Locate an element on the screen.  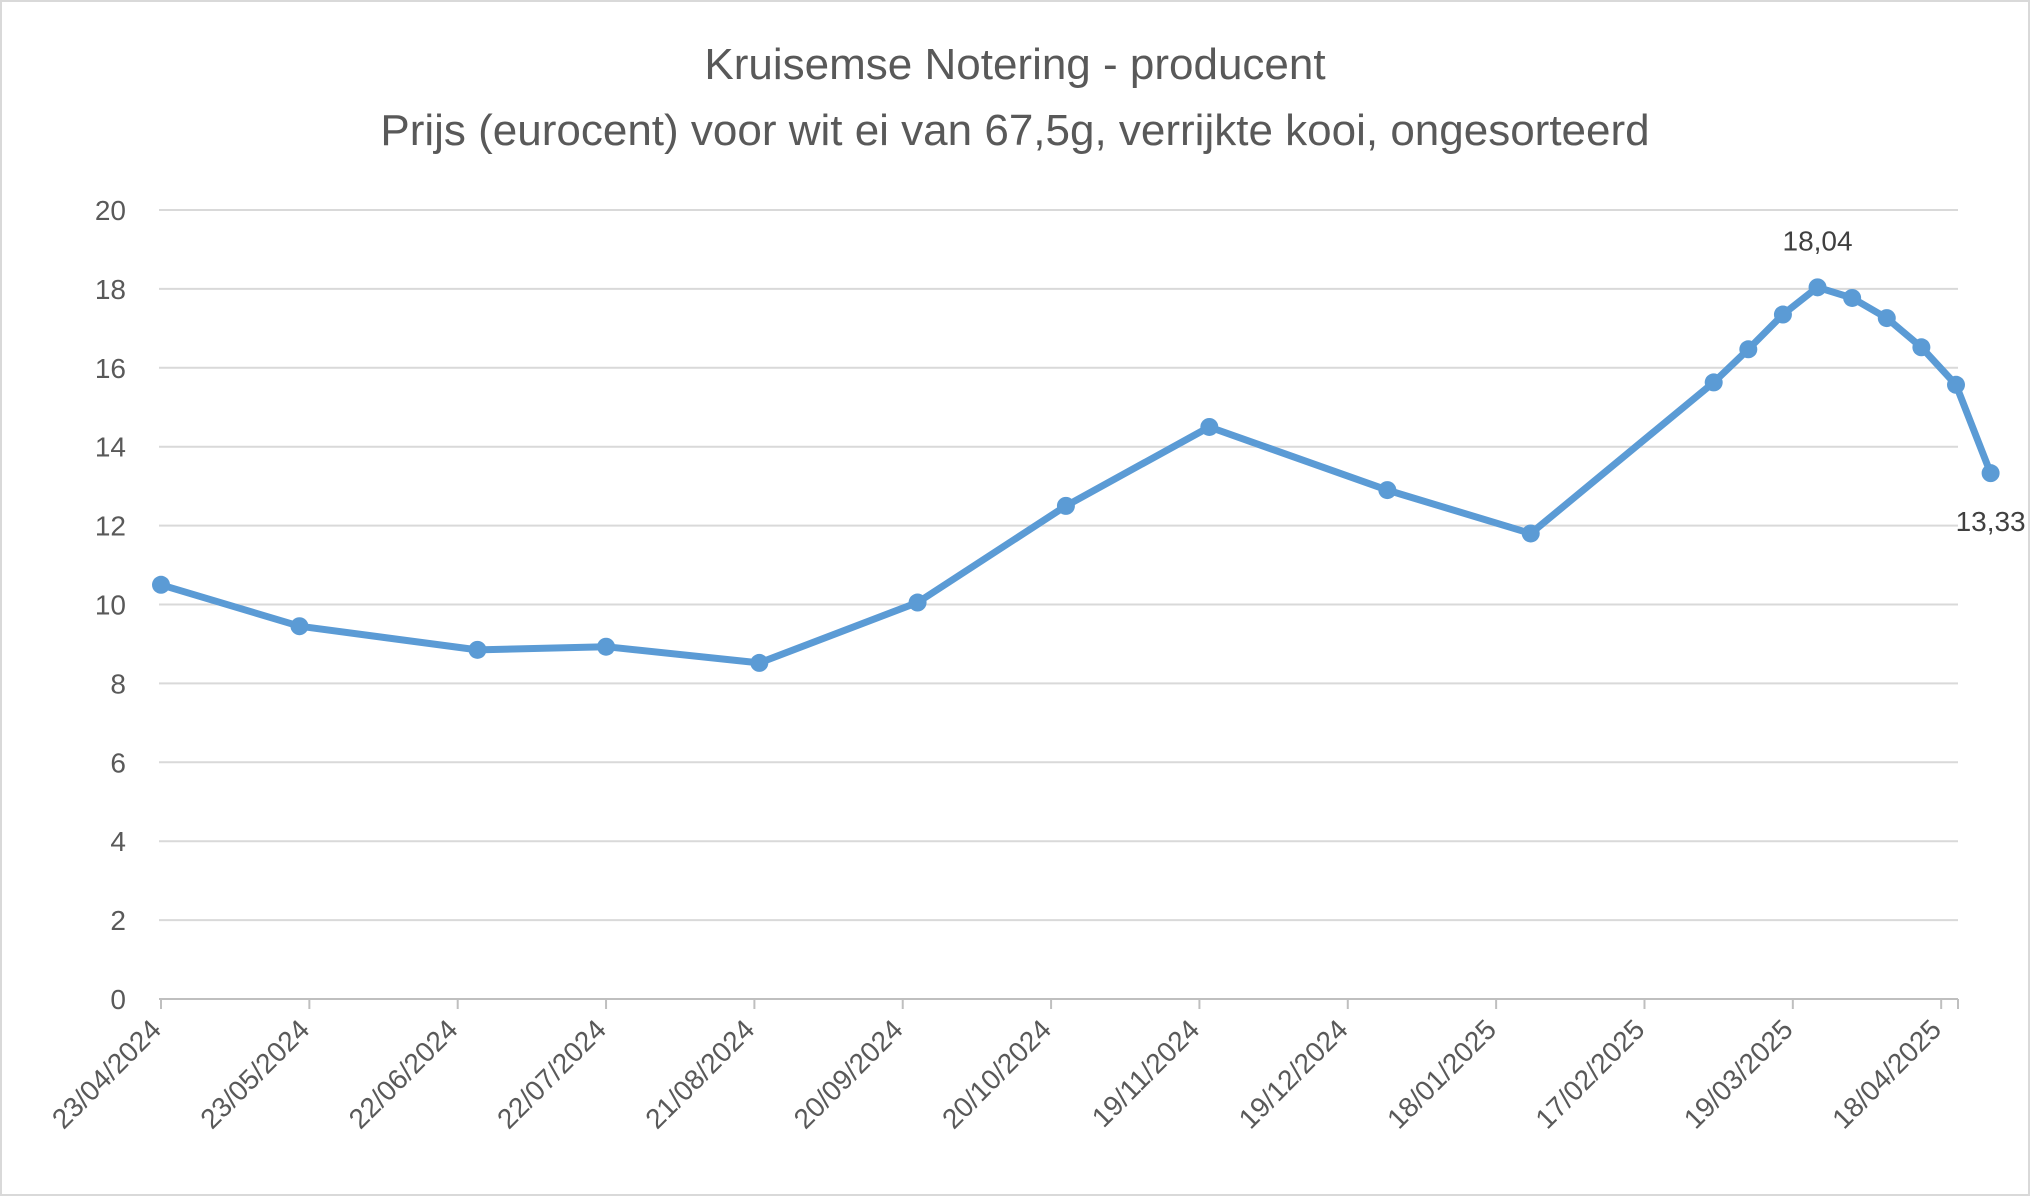
x-tick-label: 19/11/2024 is located at coordinates (1146, 1074).